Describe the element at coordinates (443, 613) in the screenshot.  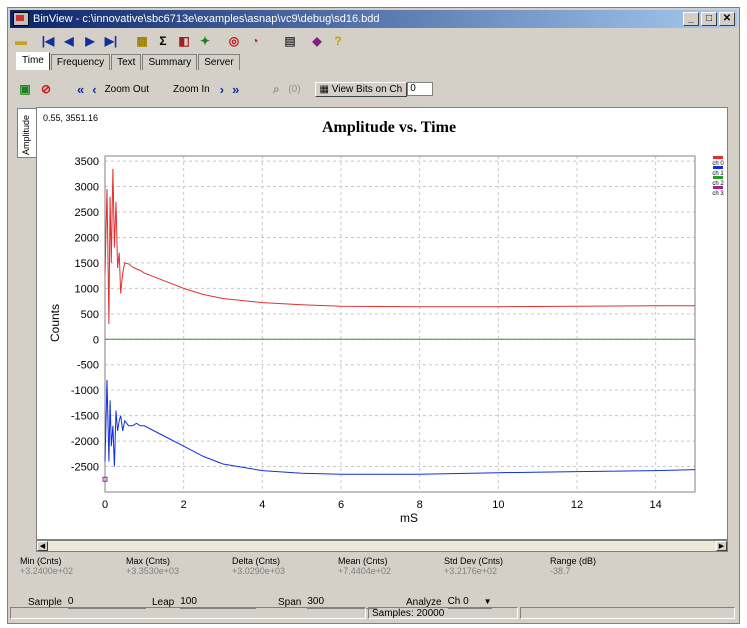
I see `status-samples: Samples: 20000` at that location.